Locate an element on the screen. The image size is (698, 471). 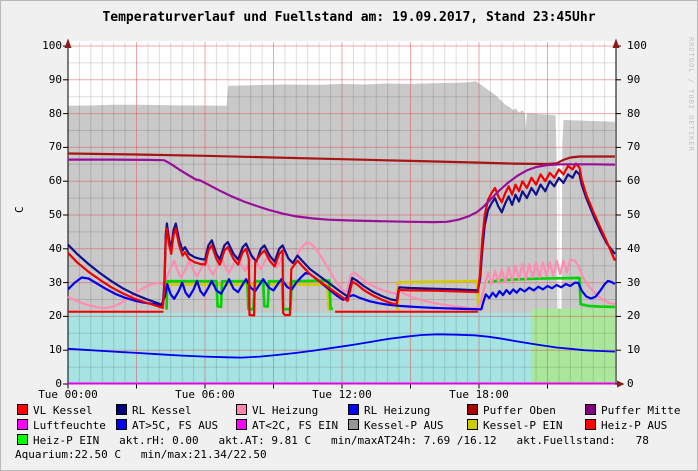
y-tick-label-left: 30 is located at coordinates (55, 282).